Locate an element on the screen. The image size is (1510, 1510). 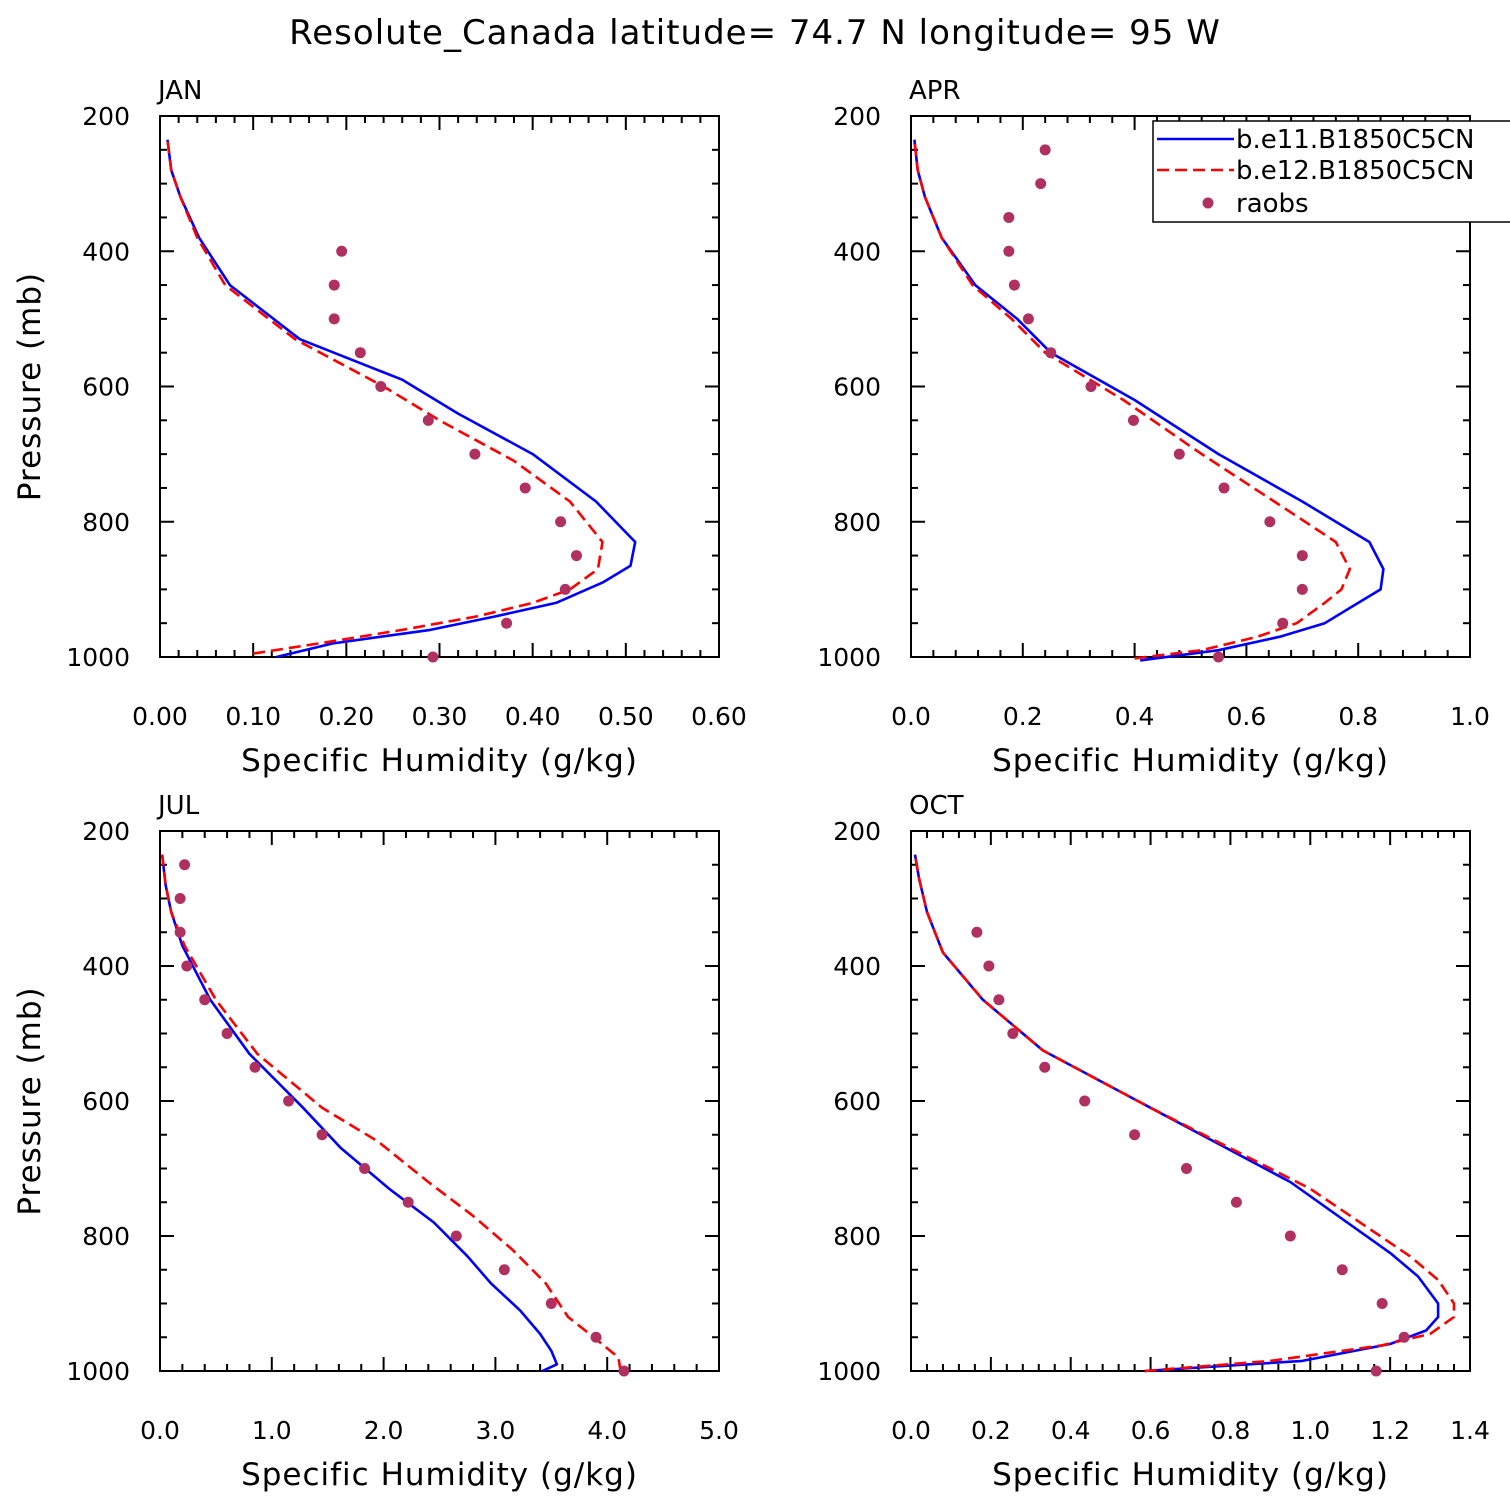
x-tick-label: 0.40 is located at coordinates (533, 716).